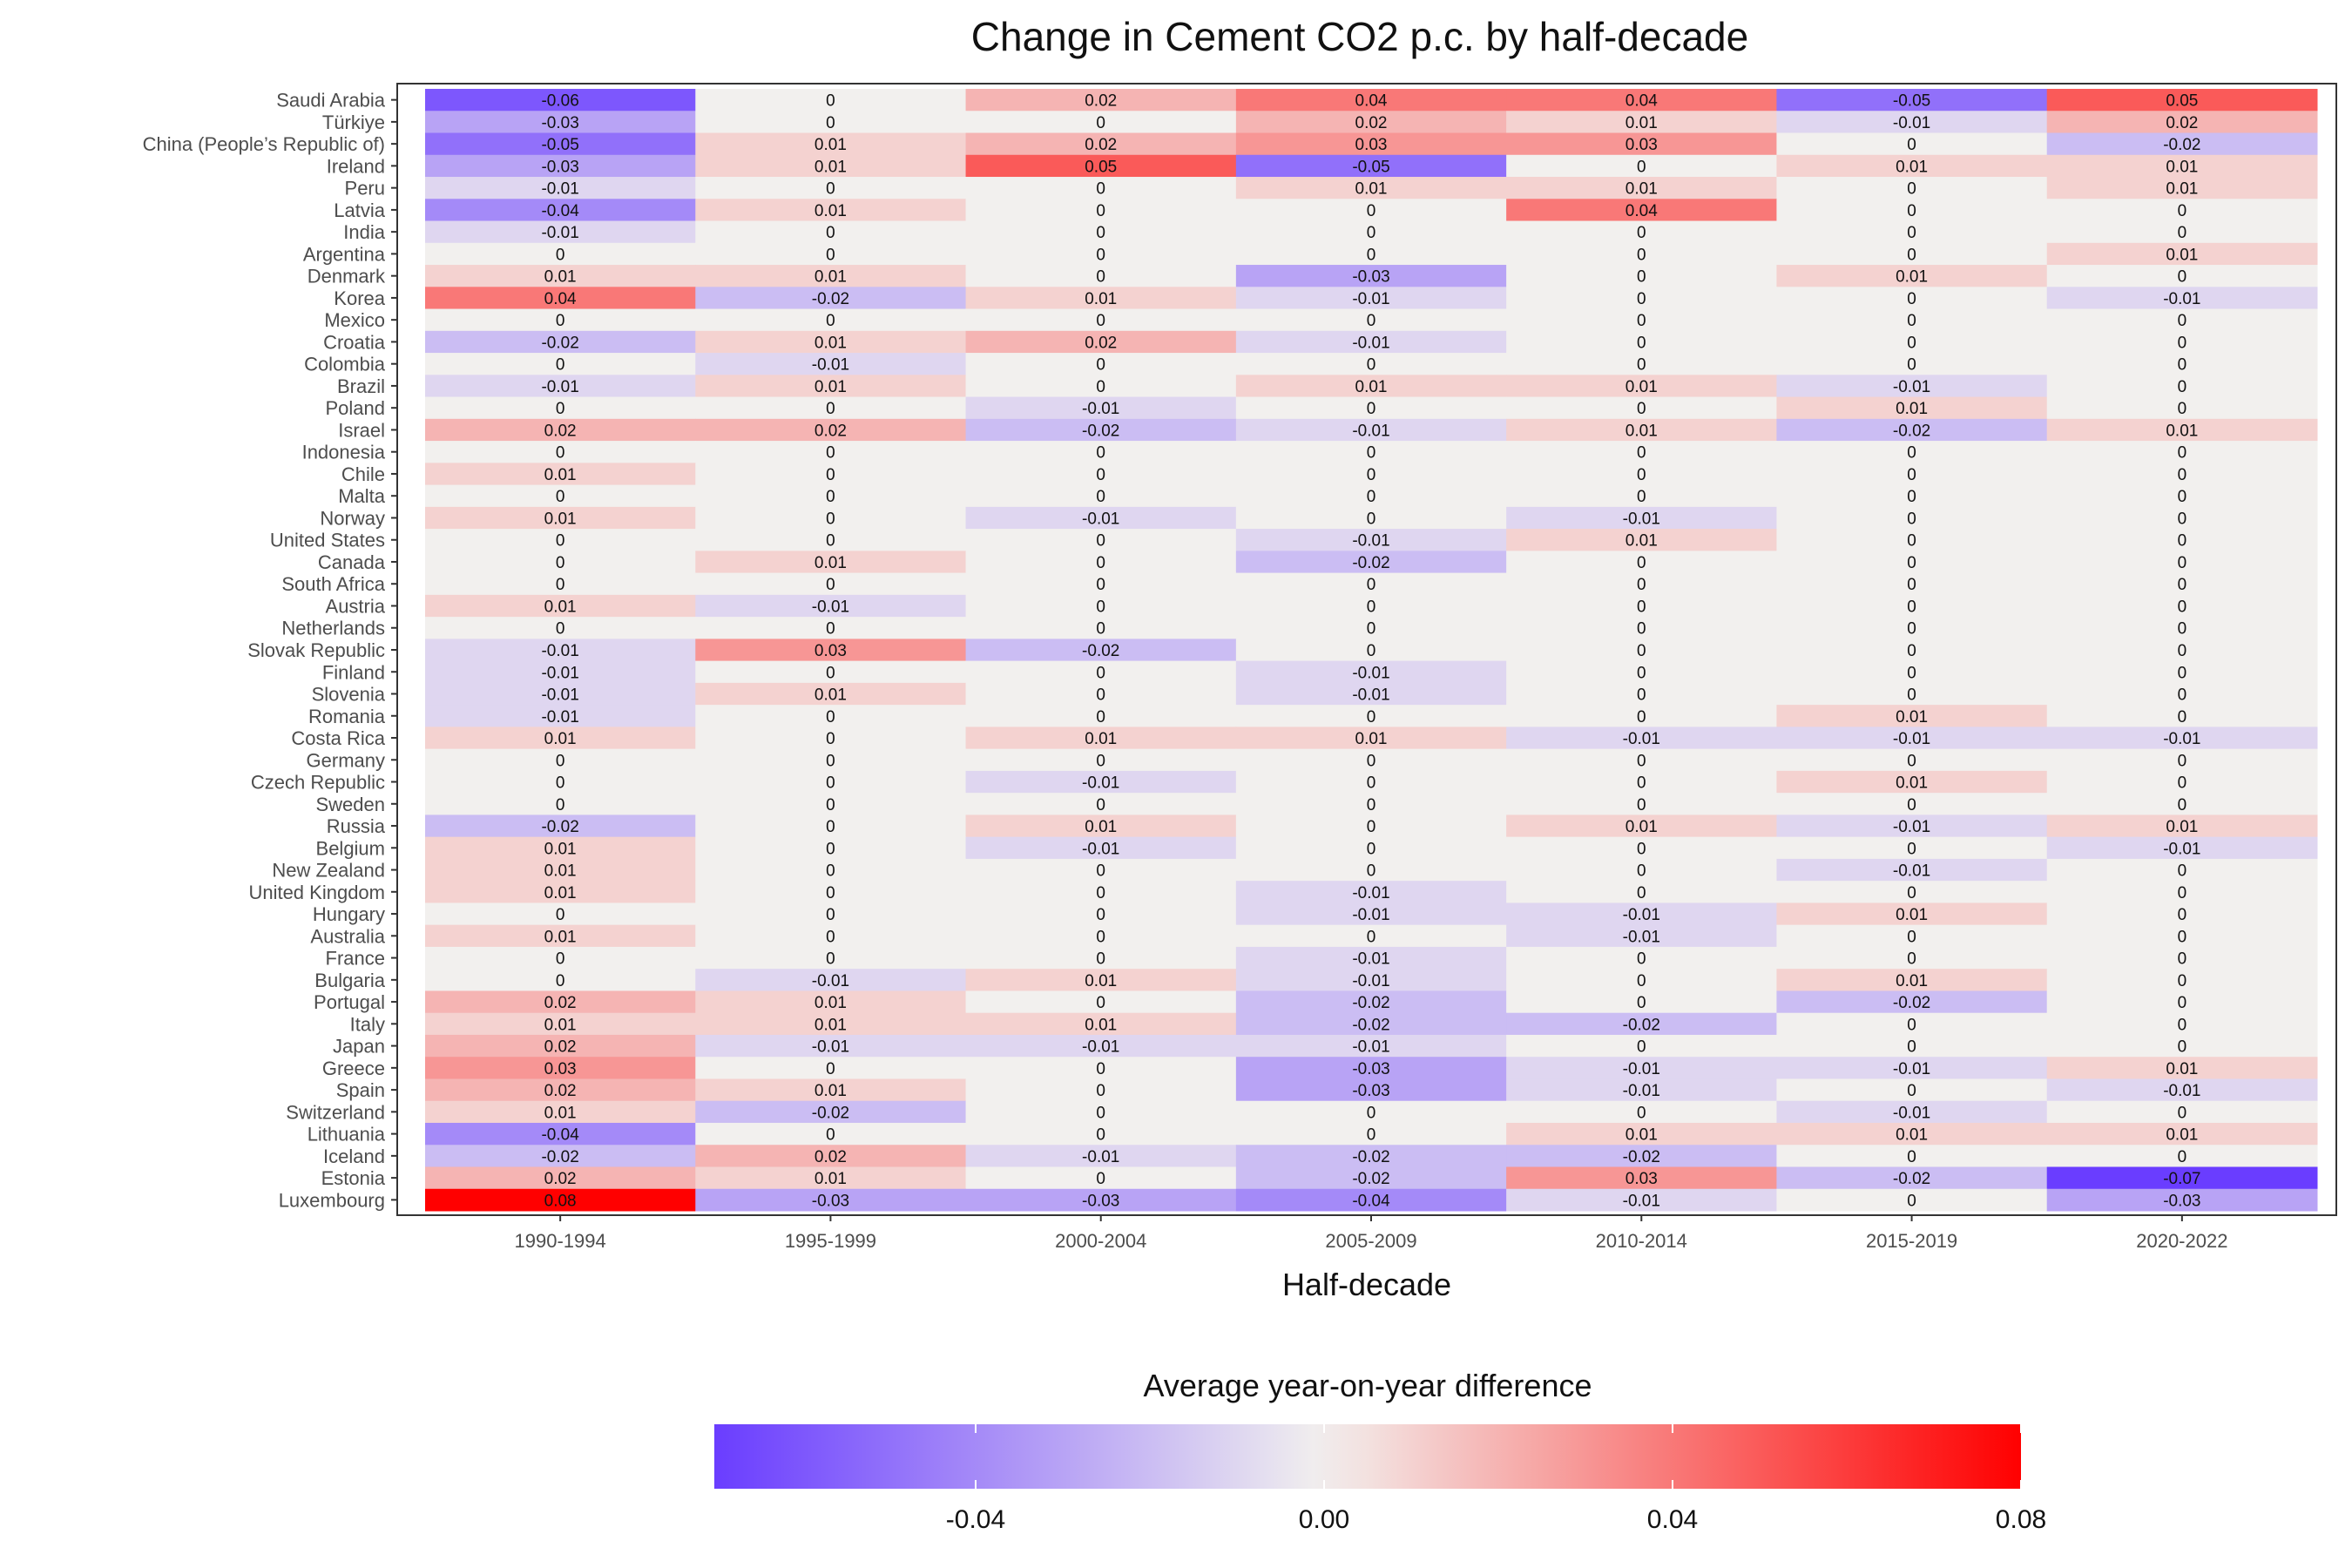 This screenshot has height=1568, width=2352. I want to click on x-tick-label: 1990-1994, so click(560, 1241).